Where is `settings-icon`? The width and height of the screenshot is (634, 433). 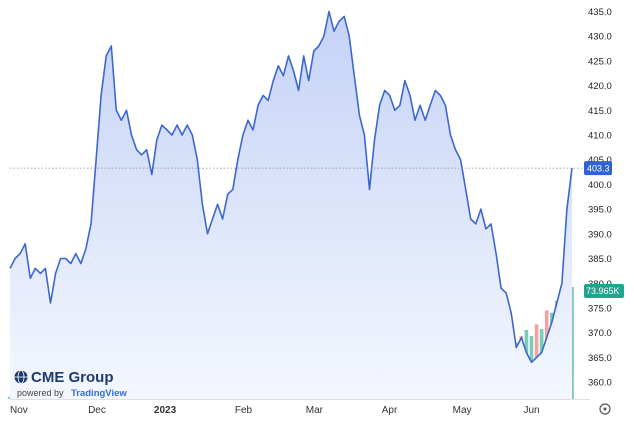
settings-icon is located at coordinates (605, 409).